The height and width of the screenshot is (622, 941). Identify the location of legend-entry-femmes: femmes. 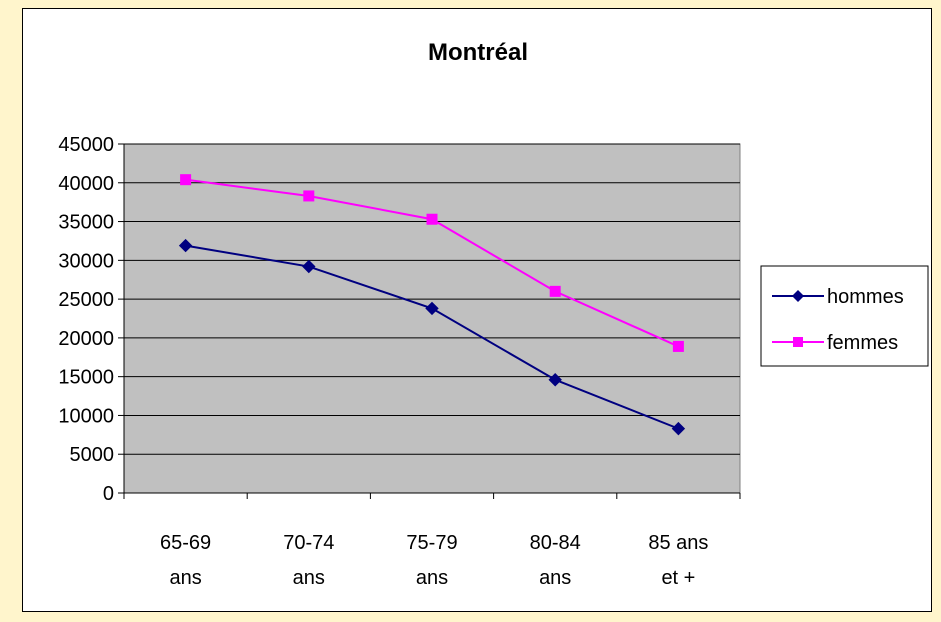
(835, 343).